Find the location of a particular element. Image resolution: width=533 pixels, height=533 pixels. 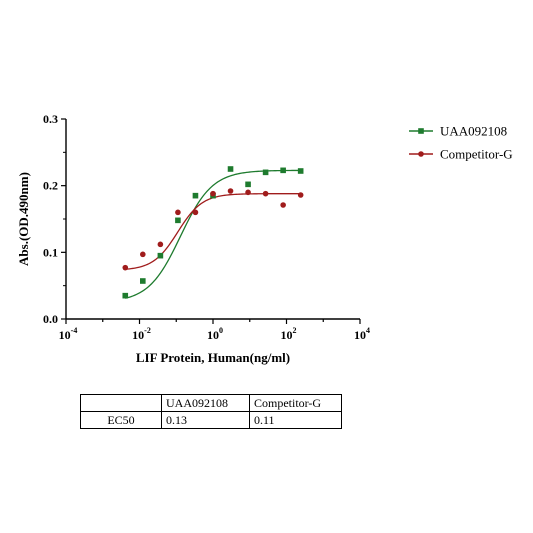

x-tick-label: 10² is located at coordinates (289, 334).